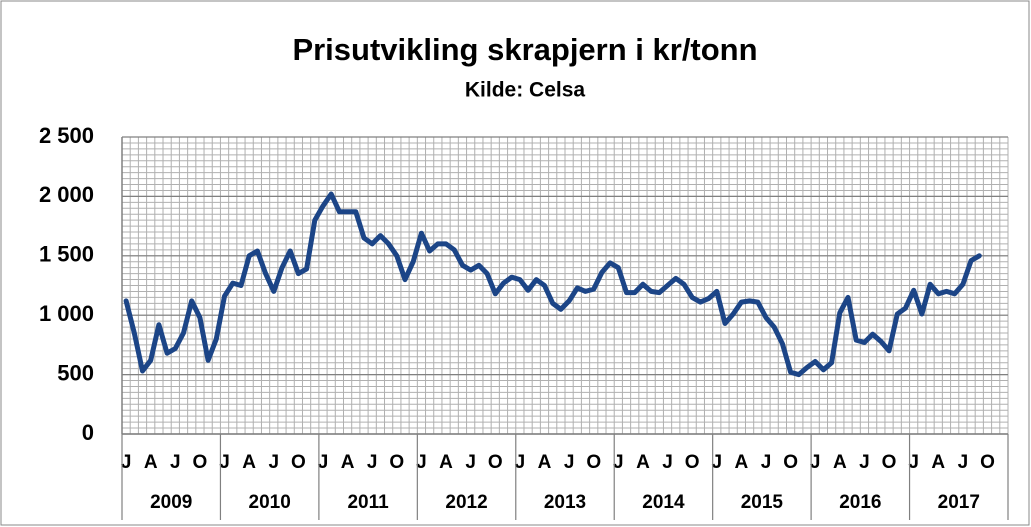 Image resolution: width=1031 pixels, height=527 pixels. I want to click on year-label: 2017, so click(959, 502).